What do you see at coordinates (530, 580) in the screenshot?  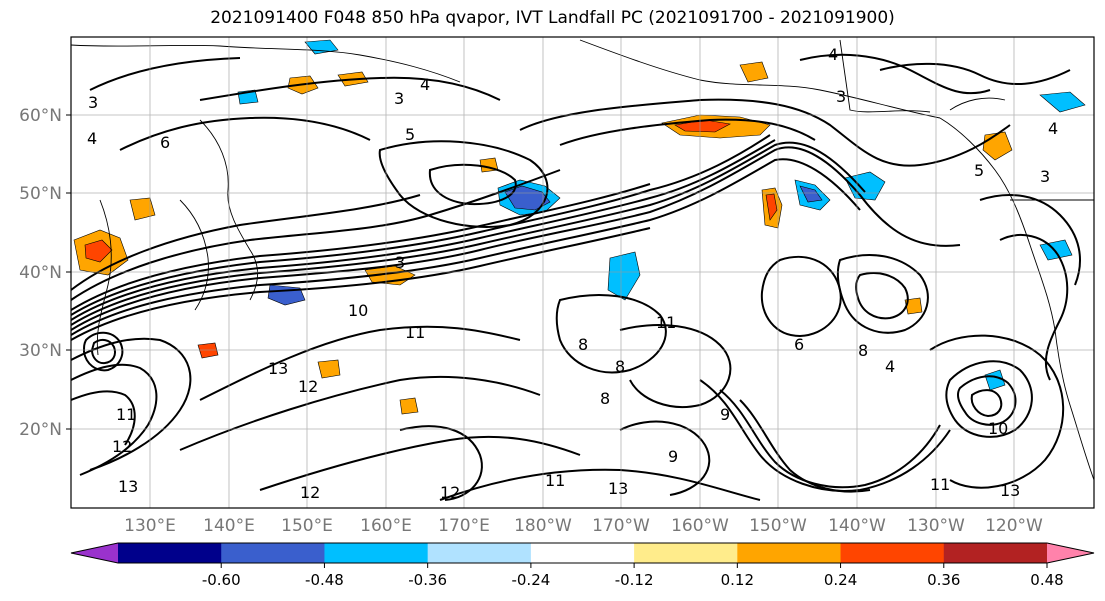 I see `colorbar-tick-label: -0.24` at bounding box center [530, 580].